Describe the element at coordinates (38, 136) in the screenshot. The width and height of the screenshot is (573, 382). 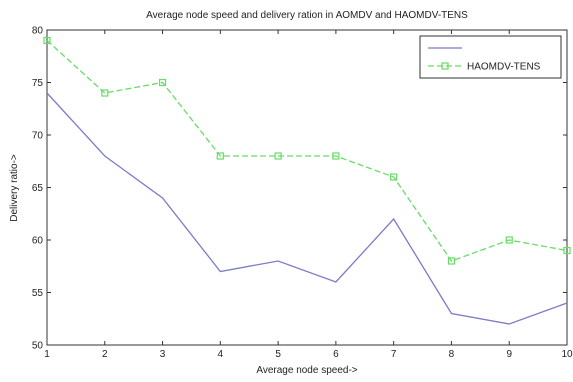
I see `y-tick-label: 70` at that location.